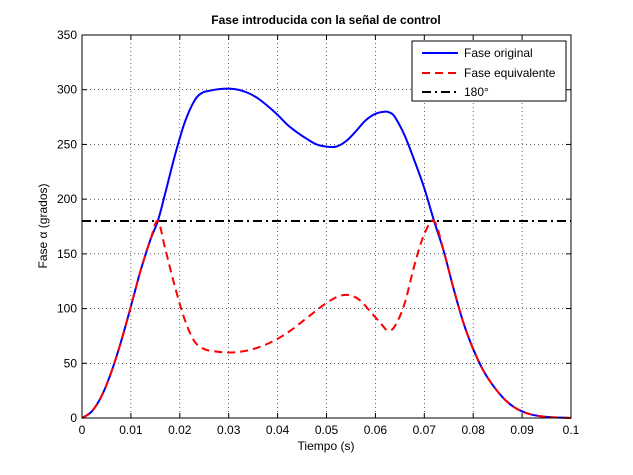  What do you see at coordinates (278, 430) in the screenshot?
I see `x-tick-label: 0.04` at bounding box center [278, 430].